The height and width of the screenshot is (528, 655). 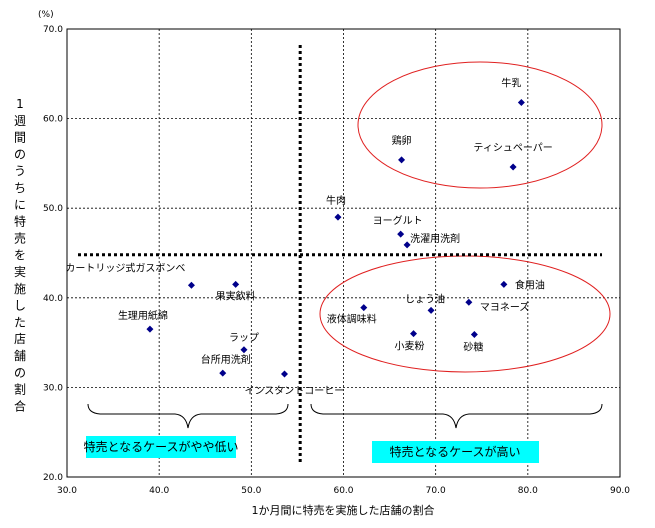 I want to click on data-point-label: 鶏卵, so click(x=402, y=140).